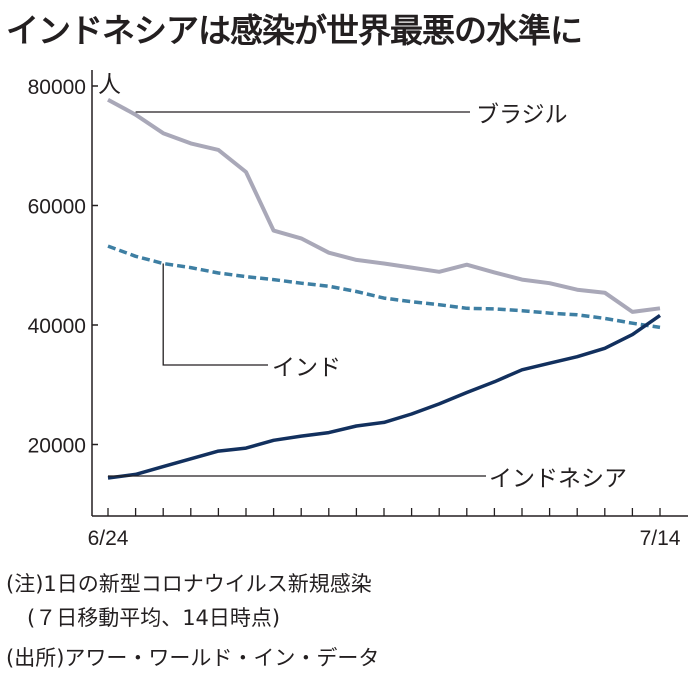  I want to click on y-tick-label: 60000, so click(57, 207).